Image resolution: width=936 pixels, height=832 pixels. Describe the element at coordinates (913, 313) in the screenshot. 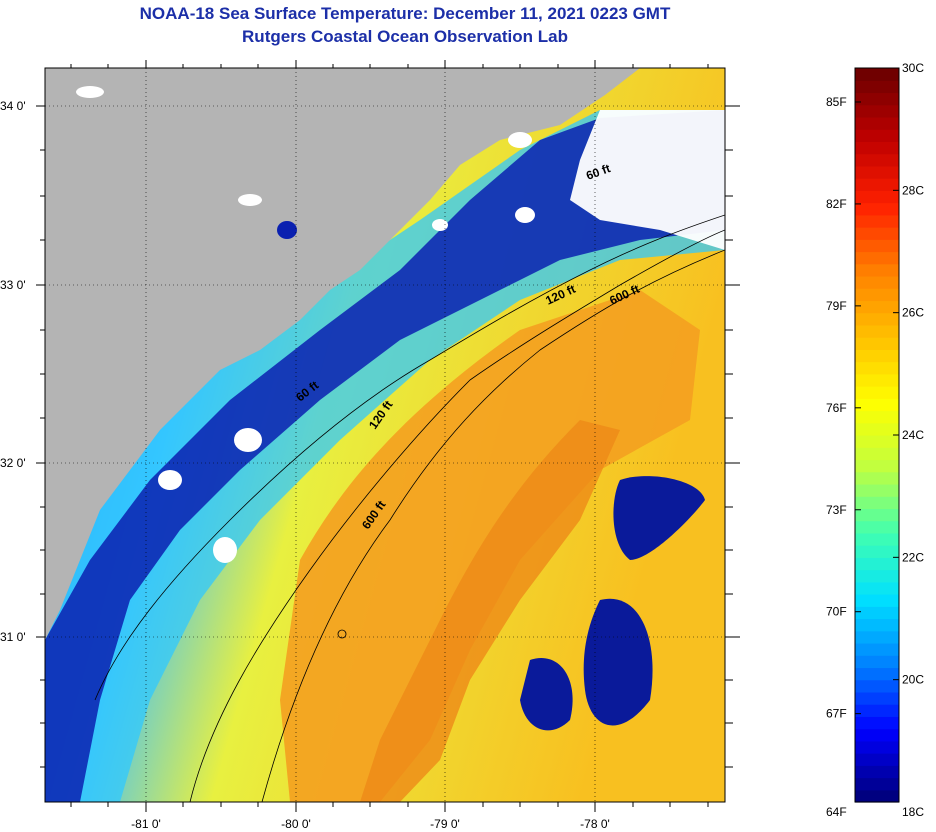

I see `colorbar-celsius-label: 26C` at that location.